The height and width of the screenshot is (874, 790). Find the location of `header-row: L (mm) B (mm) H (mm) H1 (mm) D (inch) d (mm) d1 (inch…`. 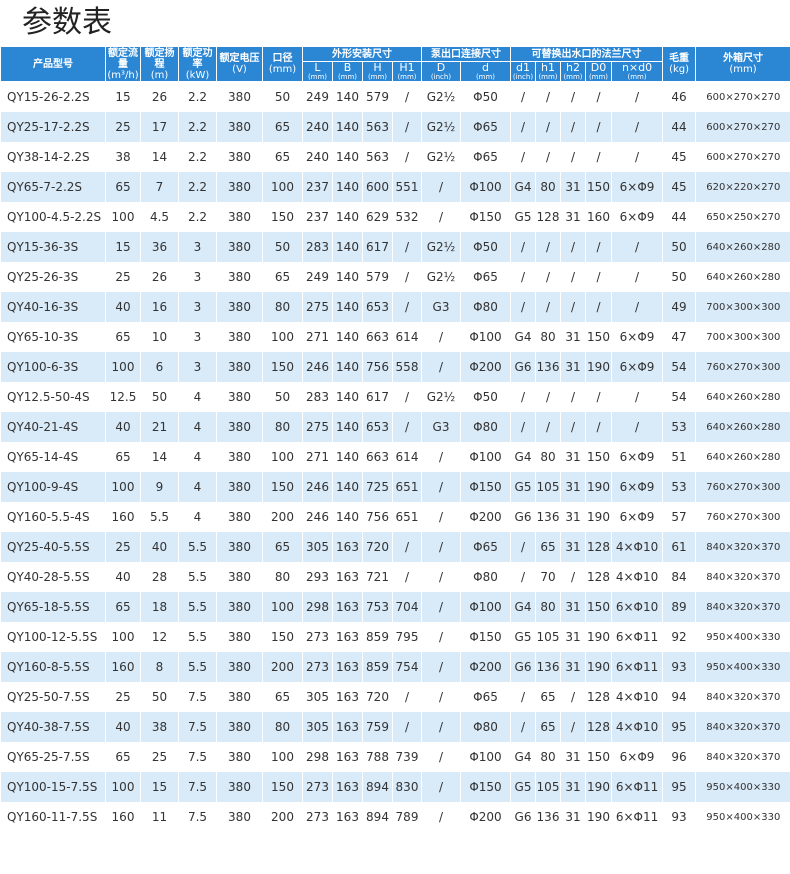

header-row: L (mm) B (mm) H (mm) H1 (mm) D (inch) d (mm) d1 (inch… is located at coordinates (395, 71).